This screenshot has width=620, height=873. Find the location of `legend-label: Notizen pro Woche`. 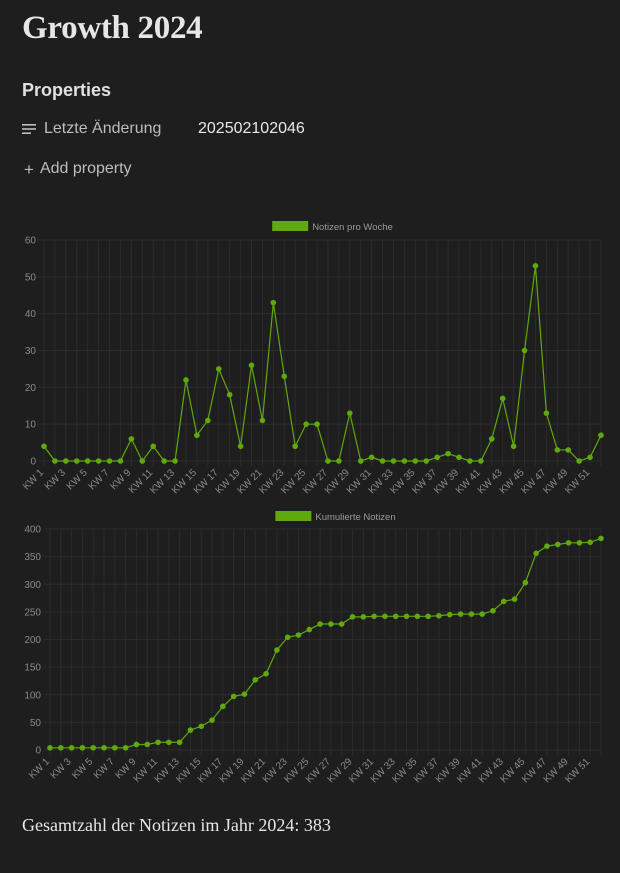

legend-label: Notizen pro Woche is located at coordinates (352, 227).